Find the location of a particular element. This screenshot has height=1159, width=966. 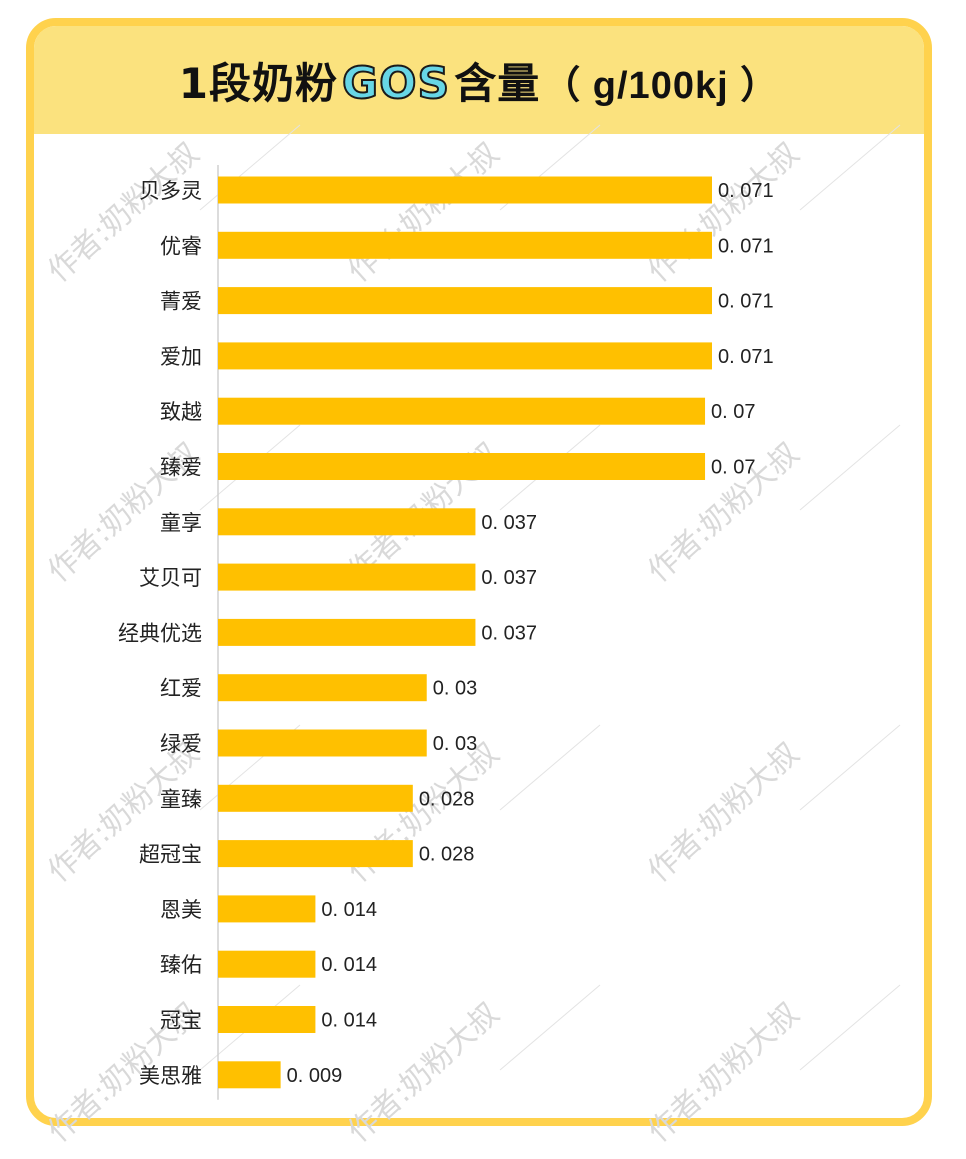

category-label: 臻佑 is located at coordinates (181, 965).